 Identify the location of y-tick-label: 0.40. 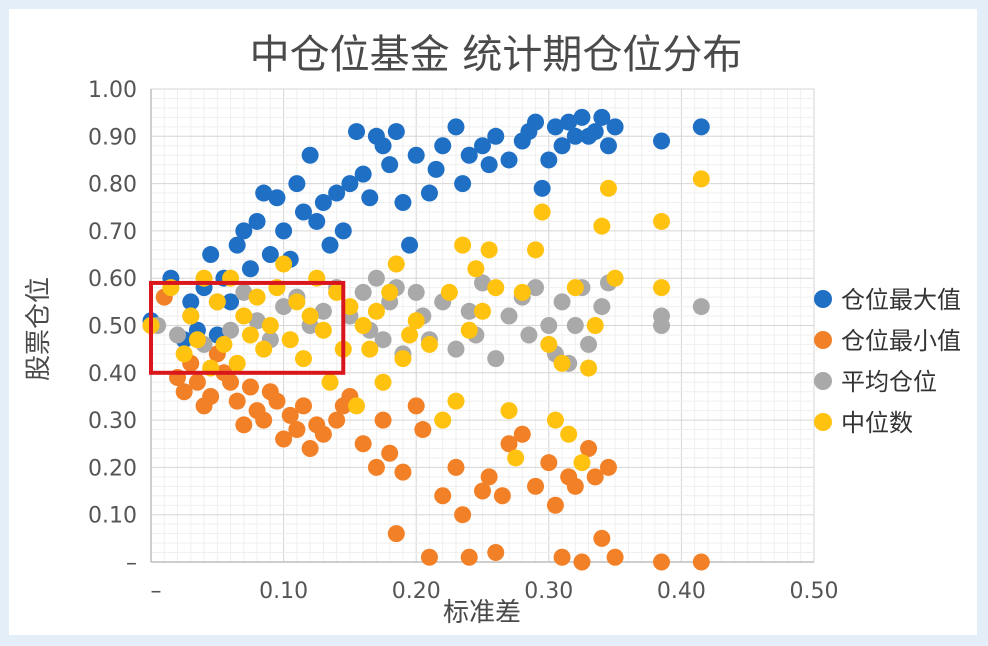
(112, 374).